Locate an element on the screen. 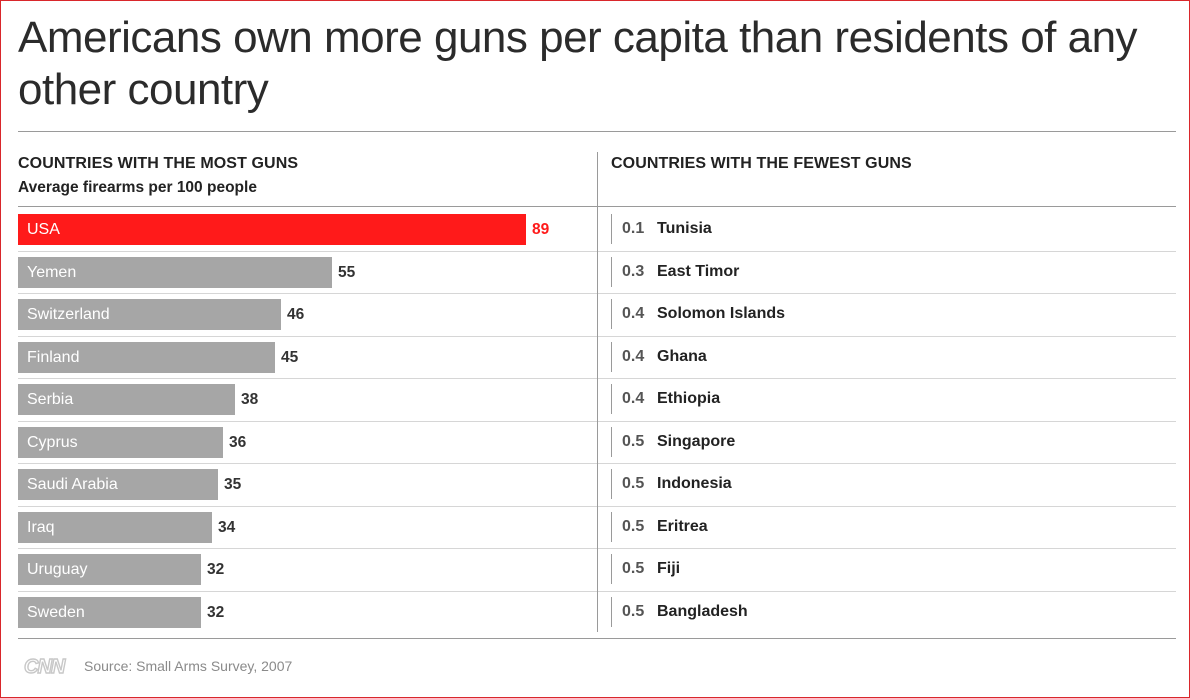 This screenshot has width=1190, height=698. list-country-eritrea: Eritrea is located at coordinates (682, 526).